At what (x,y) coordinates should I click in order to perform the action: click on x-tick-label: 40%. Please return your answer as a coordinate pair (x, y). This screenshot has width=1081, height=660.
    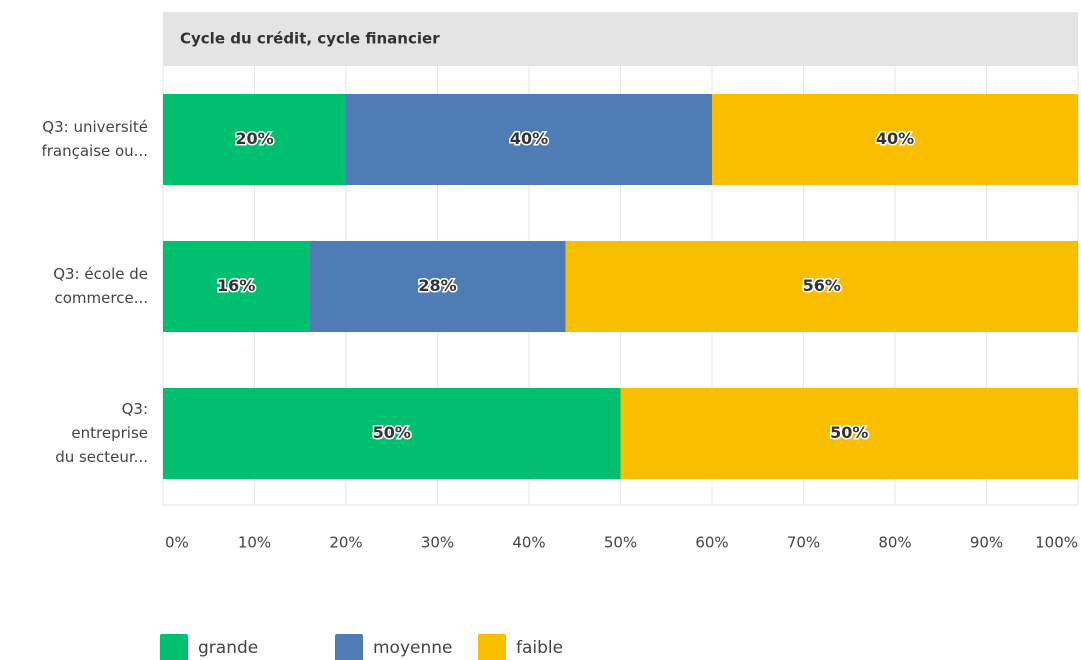
    Looking at the image, I should click on (528, 543).